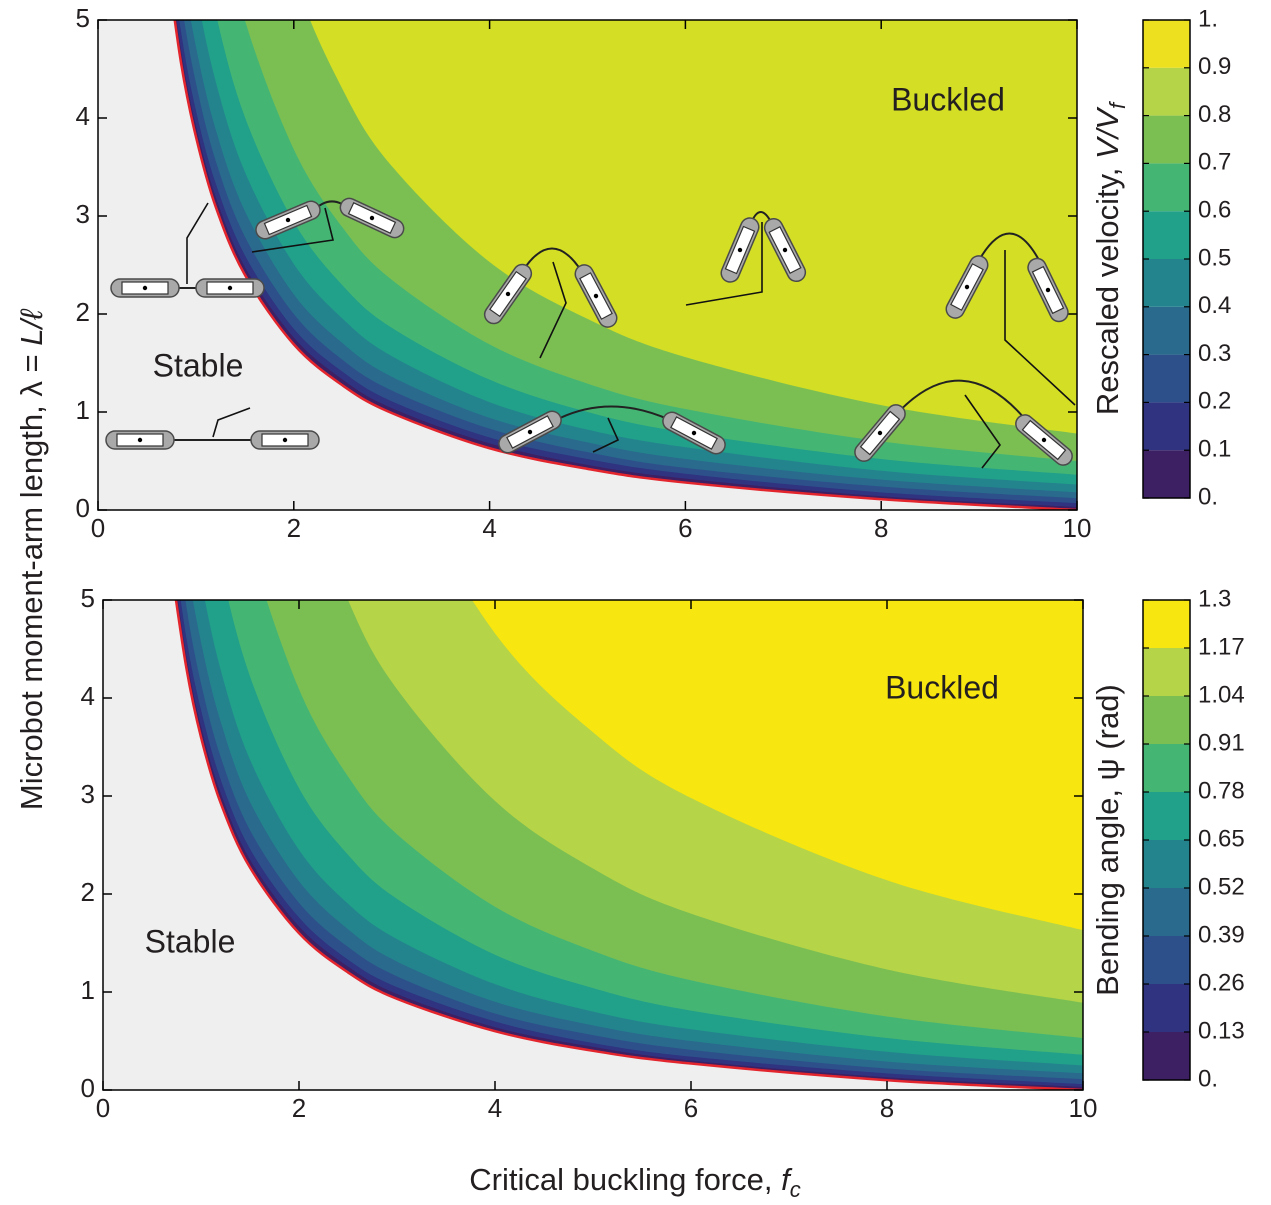 The height and width of the screenshot is (1205, 1271). I want to click on colorbar-label: Rescaled velocity, V/Vf, so click(1110, 257).